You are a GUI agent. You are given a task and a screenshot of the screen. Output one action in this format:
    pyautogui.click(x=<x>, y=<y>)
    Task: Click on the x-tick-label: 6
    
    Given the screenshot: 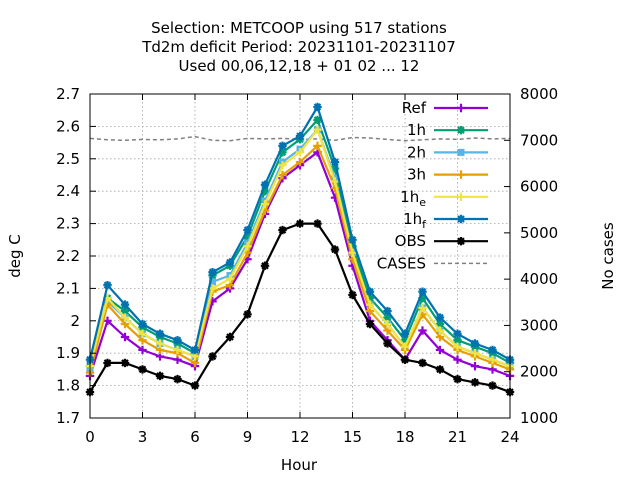 What is the action you would take?
    pyautogui.click(x=195, y=437)
    